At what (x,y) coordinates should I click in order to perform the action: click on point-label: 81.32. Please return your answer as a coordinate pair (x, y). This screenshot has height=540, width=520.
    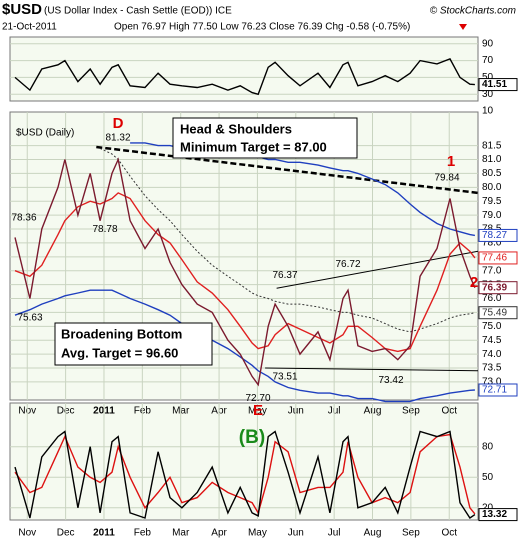
    Looking at the image, I should click on (117, 137).